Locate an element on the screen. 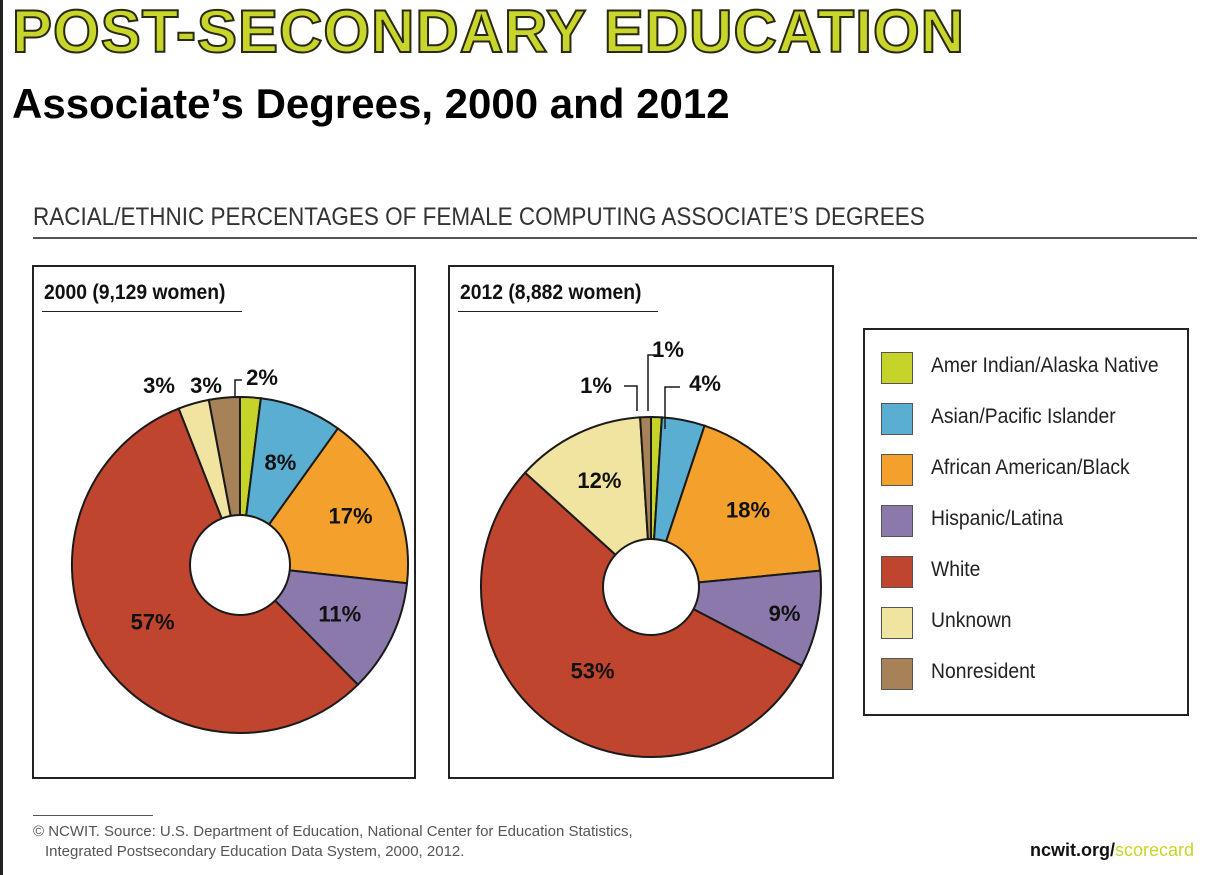  donut-chart-2000: 2% 8% 17% 11% 57% 3% 3% is located at coordinates (239, 549).